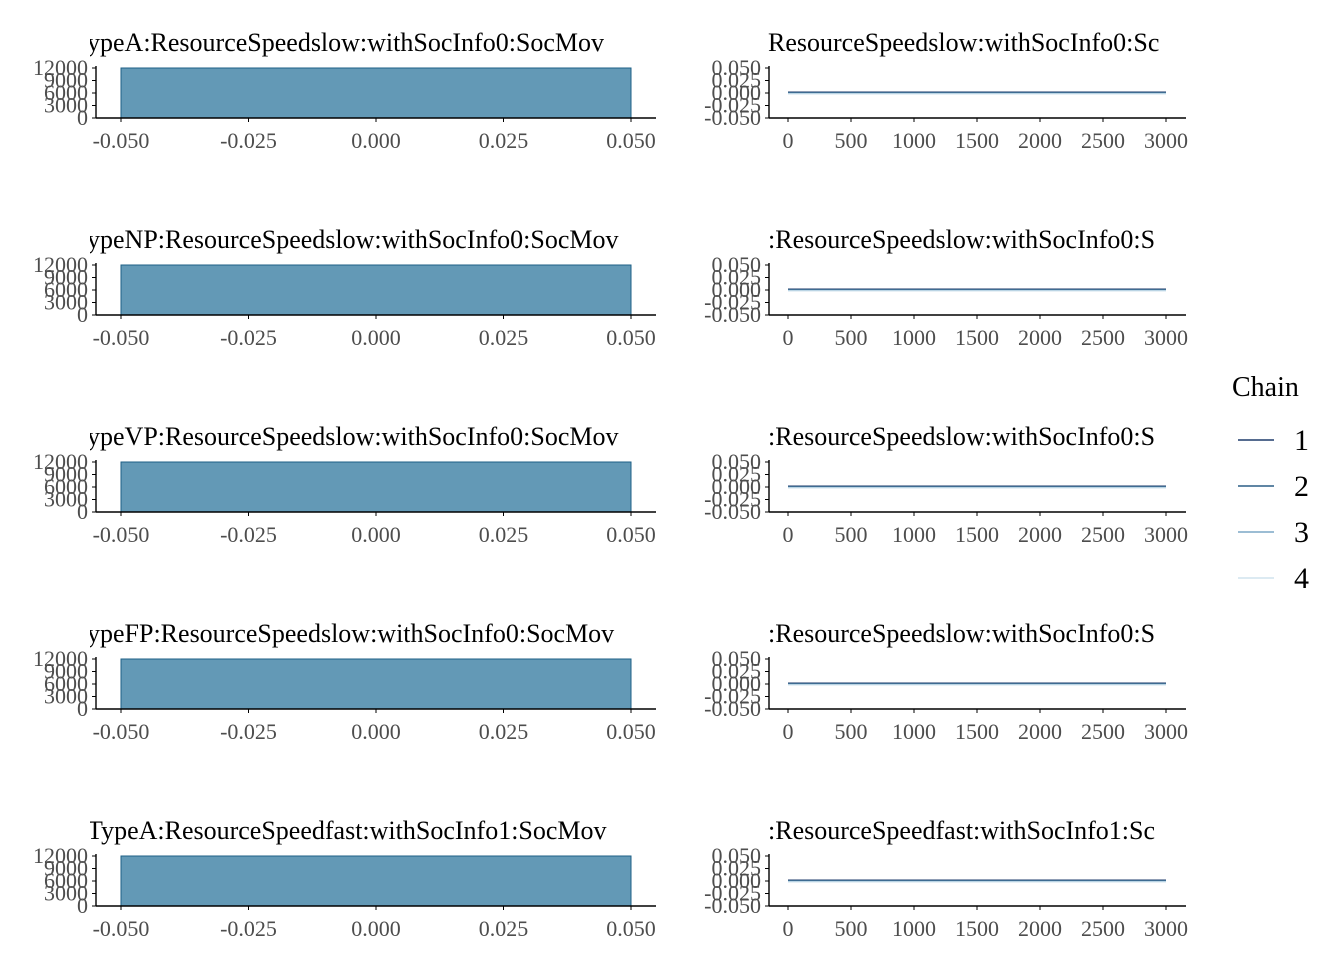 The image size is (1344, 960). I want to click on legend-title: Chain, so click(1265, 387).